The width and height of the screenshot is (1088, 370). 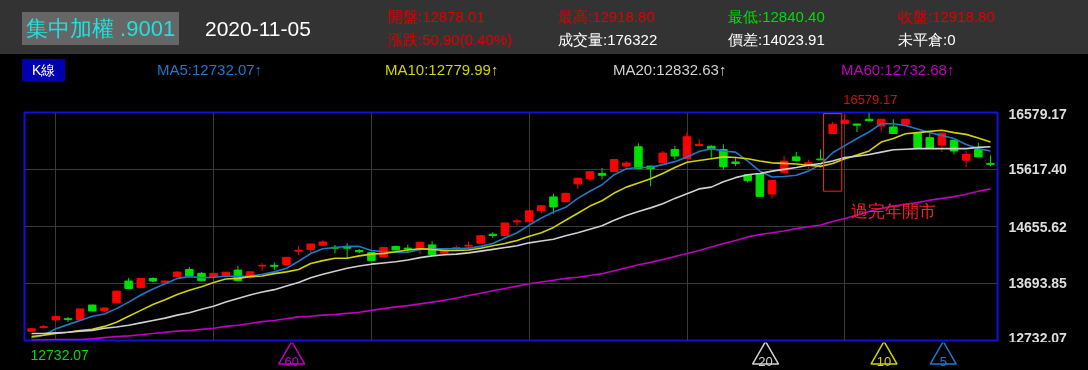 What do you see at coordinates (450, 40) in the screenshot?
I see `text: 漲跌:50.90(0.40%)` at bounding box center [450, 40].